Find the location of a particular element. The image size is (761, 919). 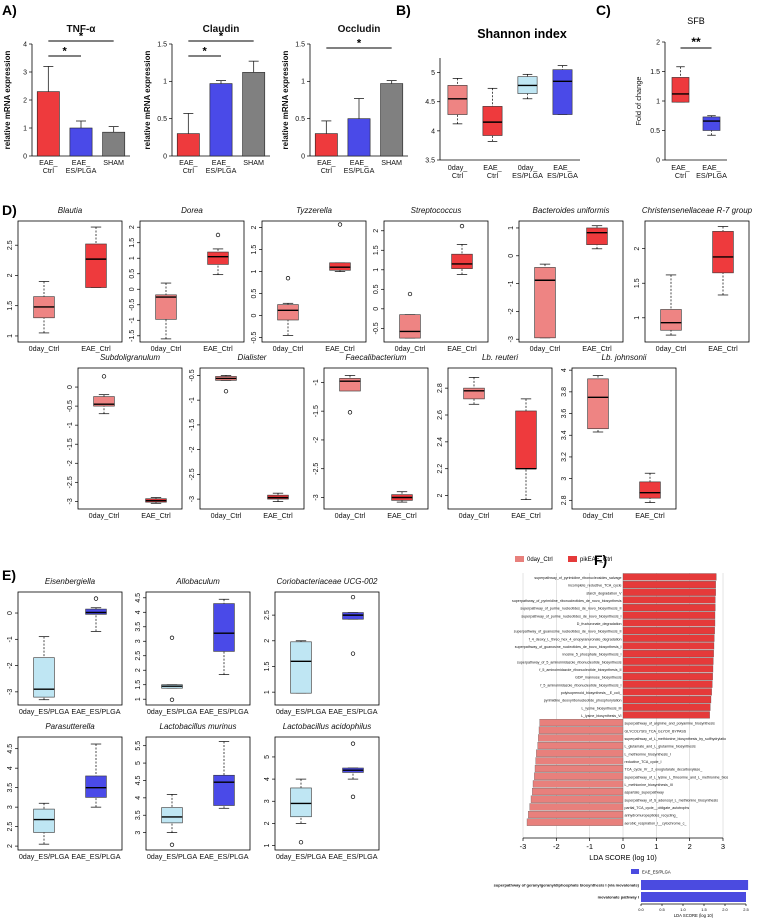

x-tick-label: -3 is located at coordinates (523, 846).